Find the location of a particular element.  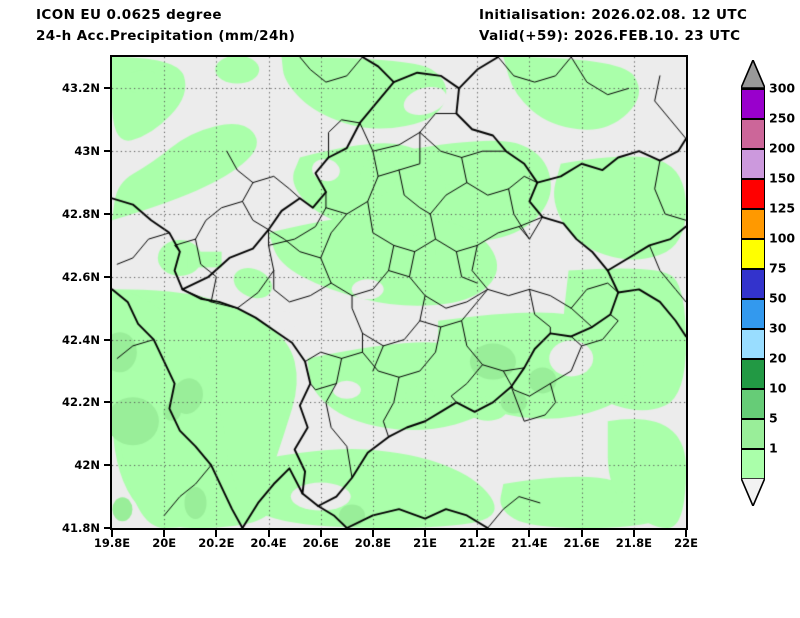

longitude-tick-label: 20.6E is located at coordinates (320, 543).